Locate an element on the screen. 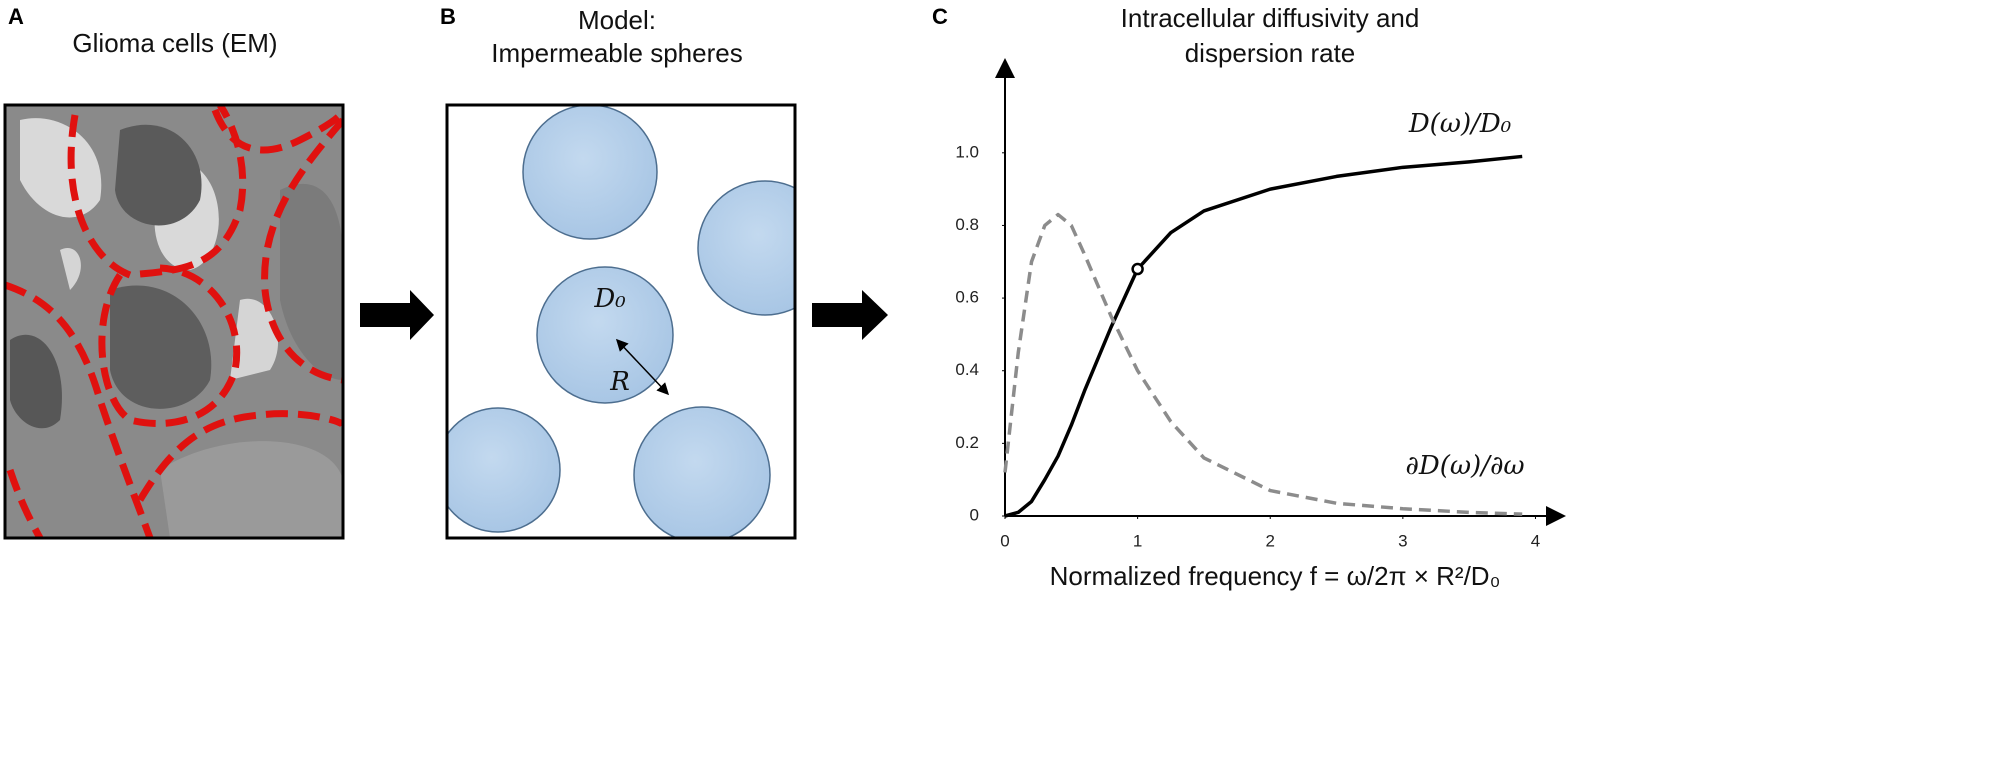 The height and width of the screenshot is (766, 2008). panel-title: Impermeable spheres is located at coordinates (616, 53).